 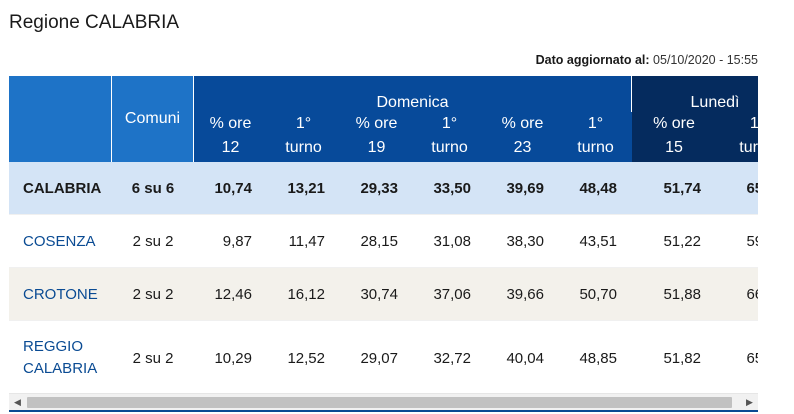 What do you see at coordinates (53, 346) in the screenshot?
I see `row-name-line1: REGGIO` at bounding box center [53, 346].